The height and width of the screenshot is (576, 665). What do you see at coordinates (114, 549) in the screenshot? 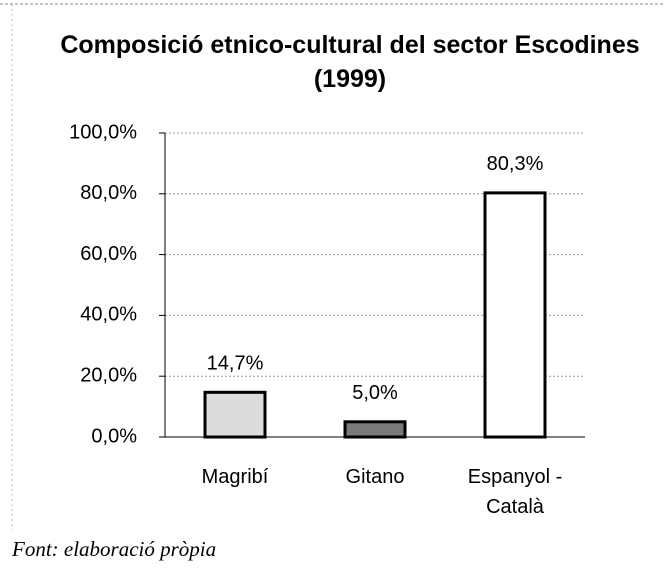
I see `source-note: Font: elaboració pròpia` at bounding box center [114, 549].